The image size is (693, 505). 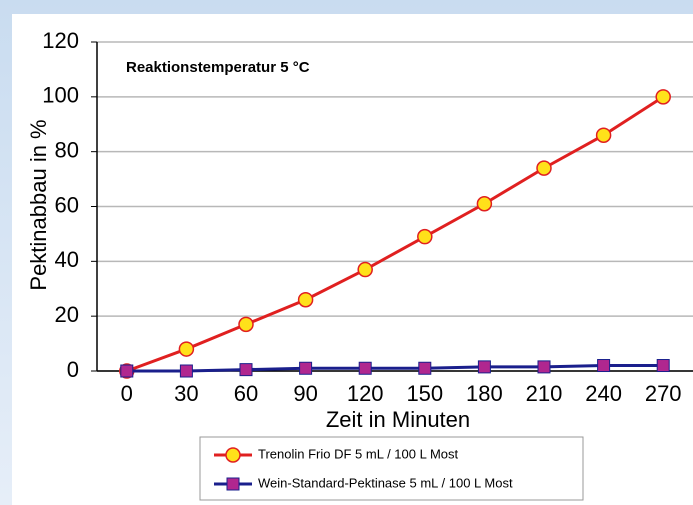 What do you see at coordinates (67, 259) in the screenshot?
I see `y-tick-label: 40` at bounding box center [67, 259].